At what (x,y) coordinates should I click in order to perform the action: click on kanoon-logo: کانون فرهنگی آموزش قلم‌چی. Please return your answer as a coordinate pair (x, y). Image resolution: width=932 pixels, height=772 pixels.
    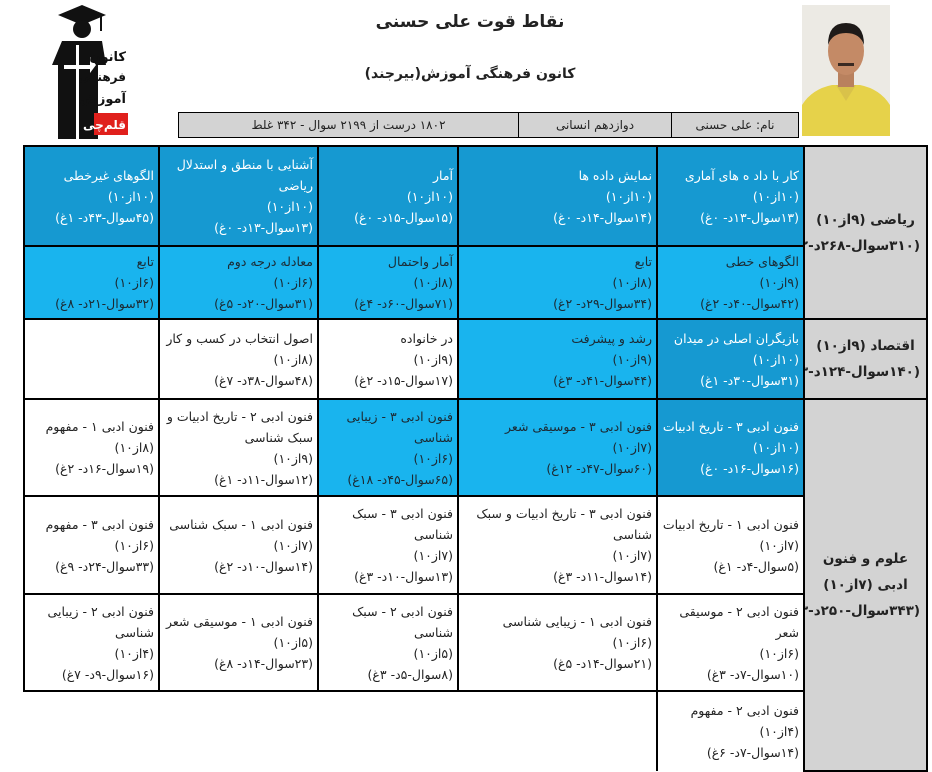
    Looking at the image, I should click on (89, 72).